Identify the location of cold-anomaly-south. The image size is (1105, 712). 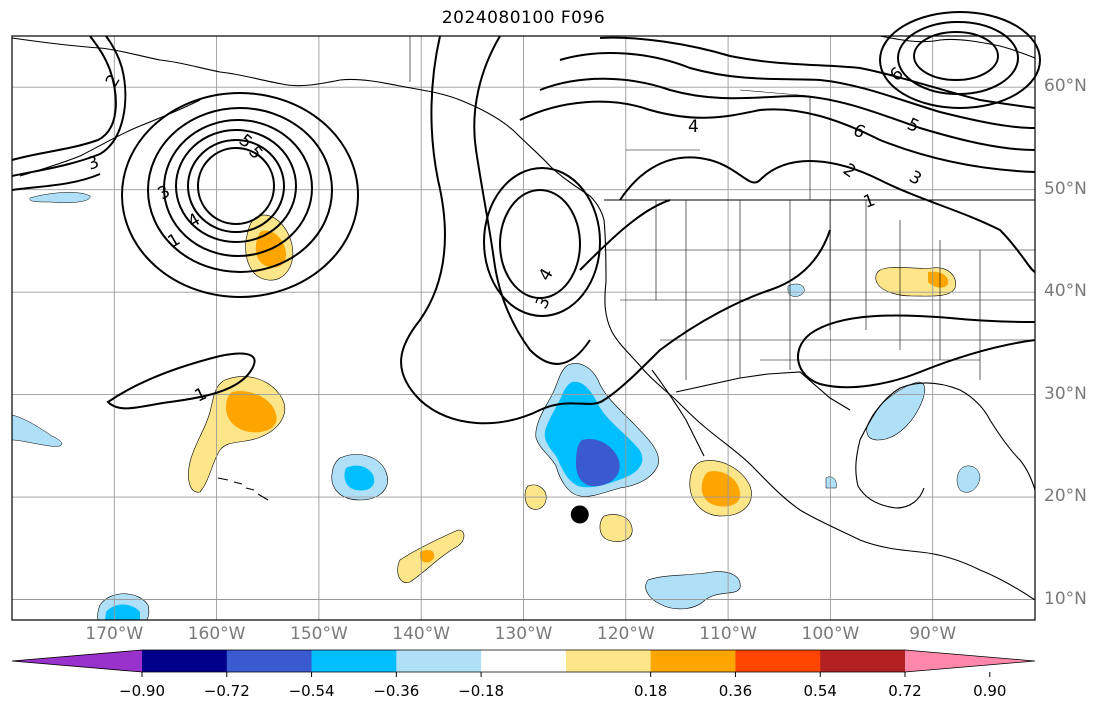
(693, 590).